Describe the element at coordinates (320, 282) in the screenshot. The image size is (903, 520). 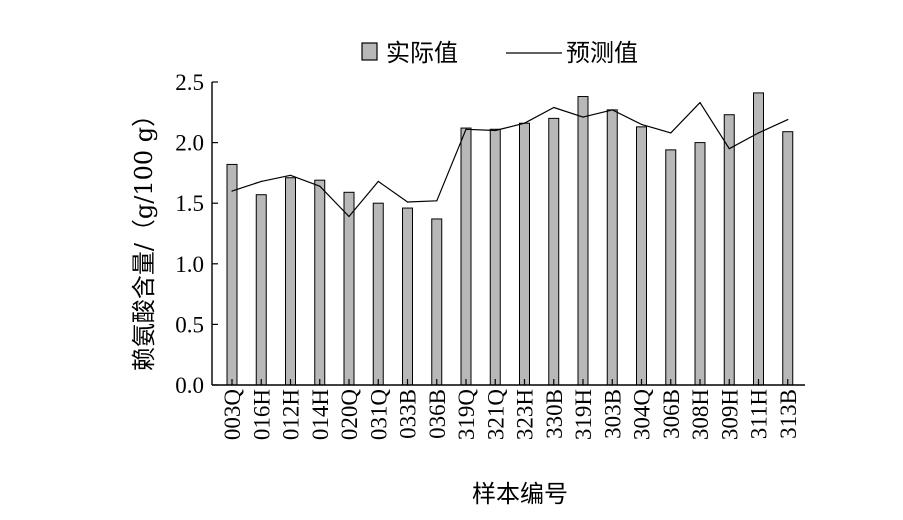
I see `bar-014H` at that location.